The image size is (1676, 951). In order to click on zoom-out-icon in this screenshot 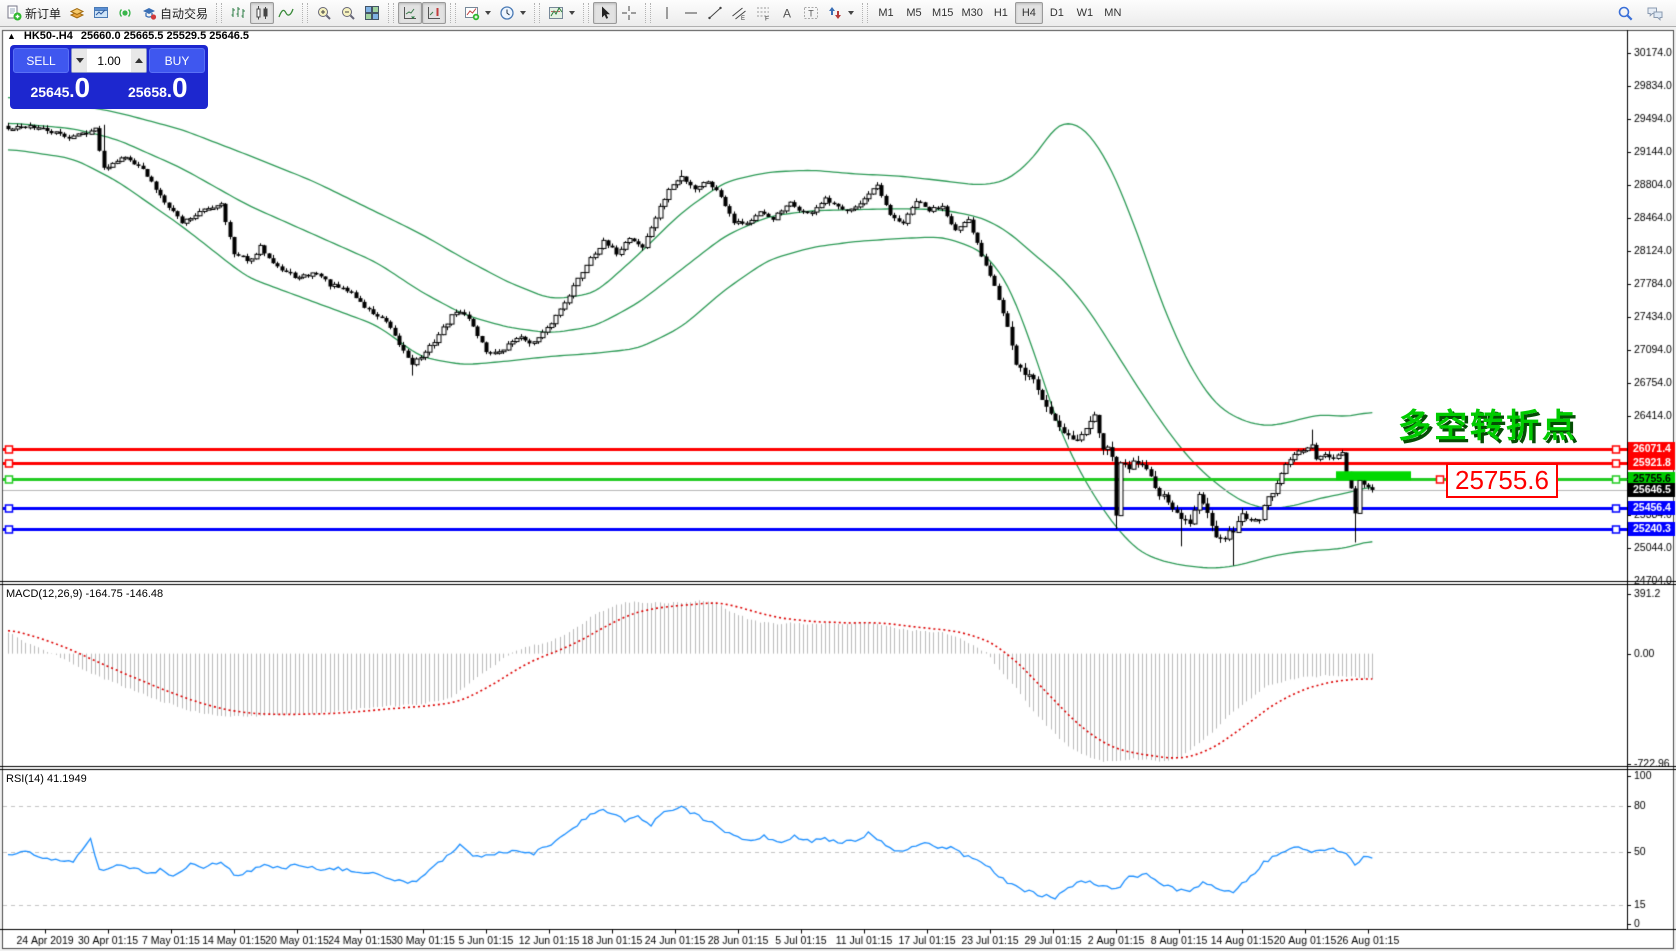, I will do `click(348, 13)`.